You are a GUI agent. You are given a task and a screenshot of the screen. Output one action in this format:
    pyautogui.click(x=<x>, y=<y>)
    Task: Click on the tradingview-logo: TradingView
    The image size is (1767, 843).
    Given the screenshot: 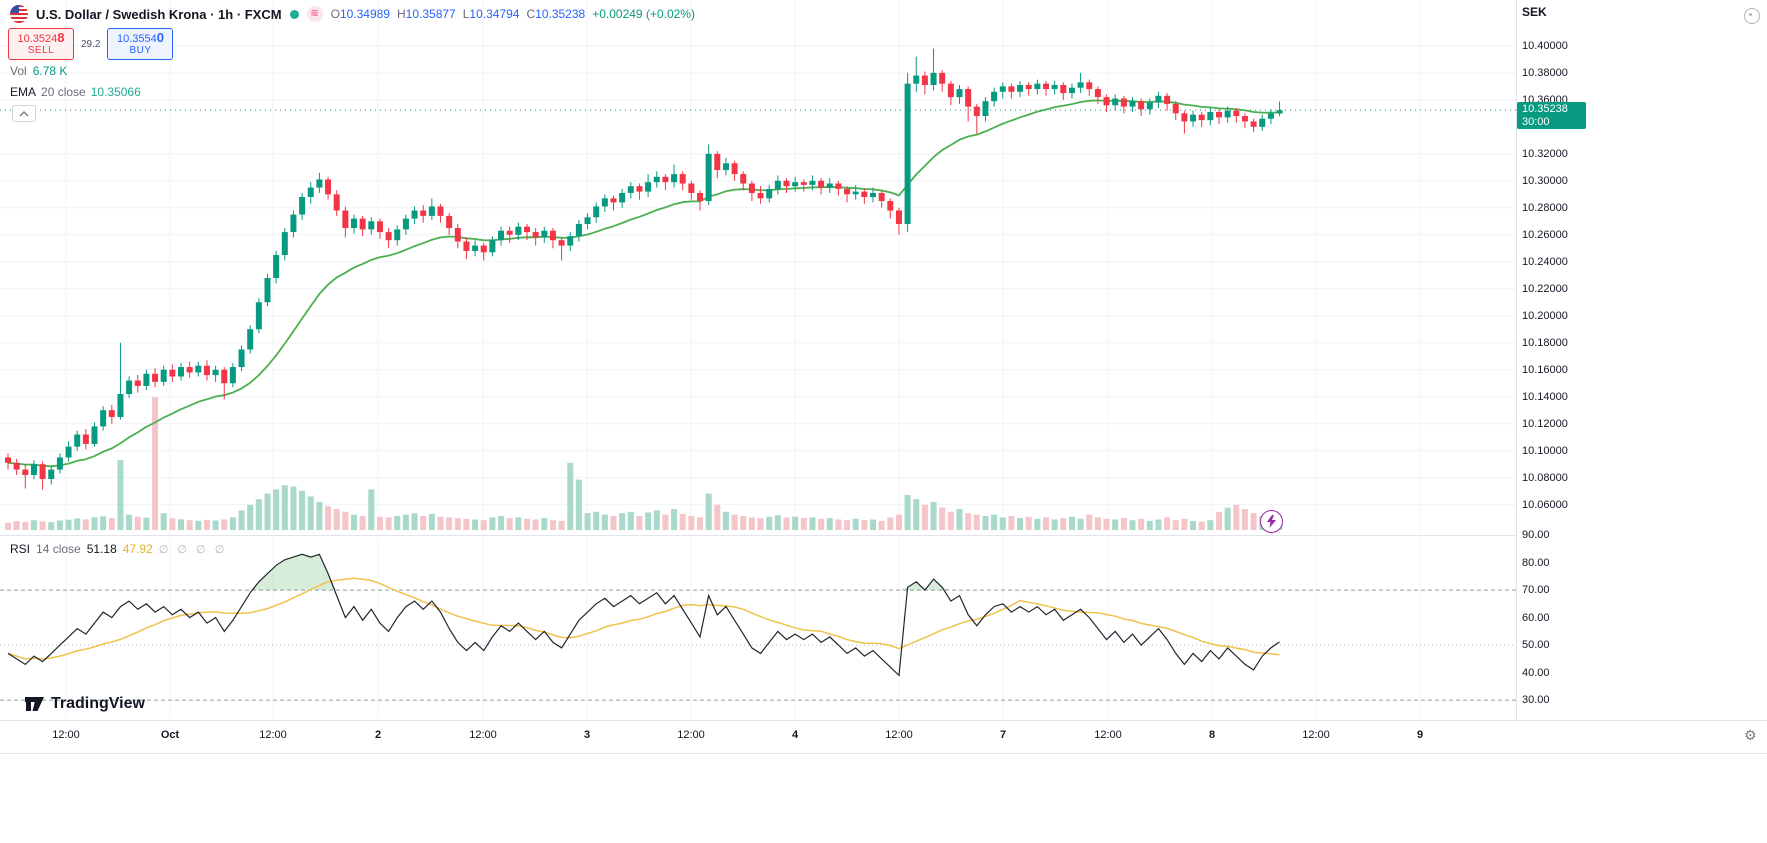 What is the action you would take?
    pyautogui.click(x=84, y=703)
    